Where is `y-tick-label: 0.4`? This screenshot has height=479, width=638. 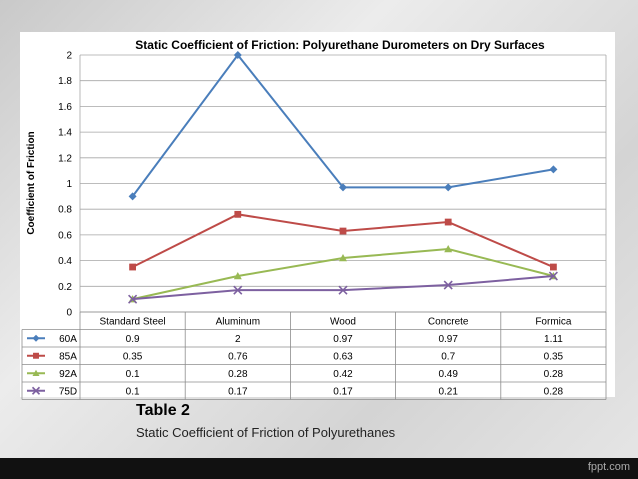 y-tick-label: 0.4 is located at coordinates (65, 261).